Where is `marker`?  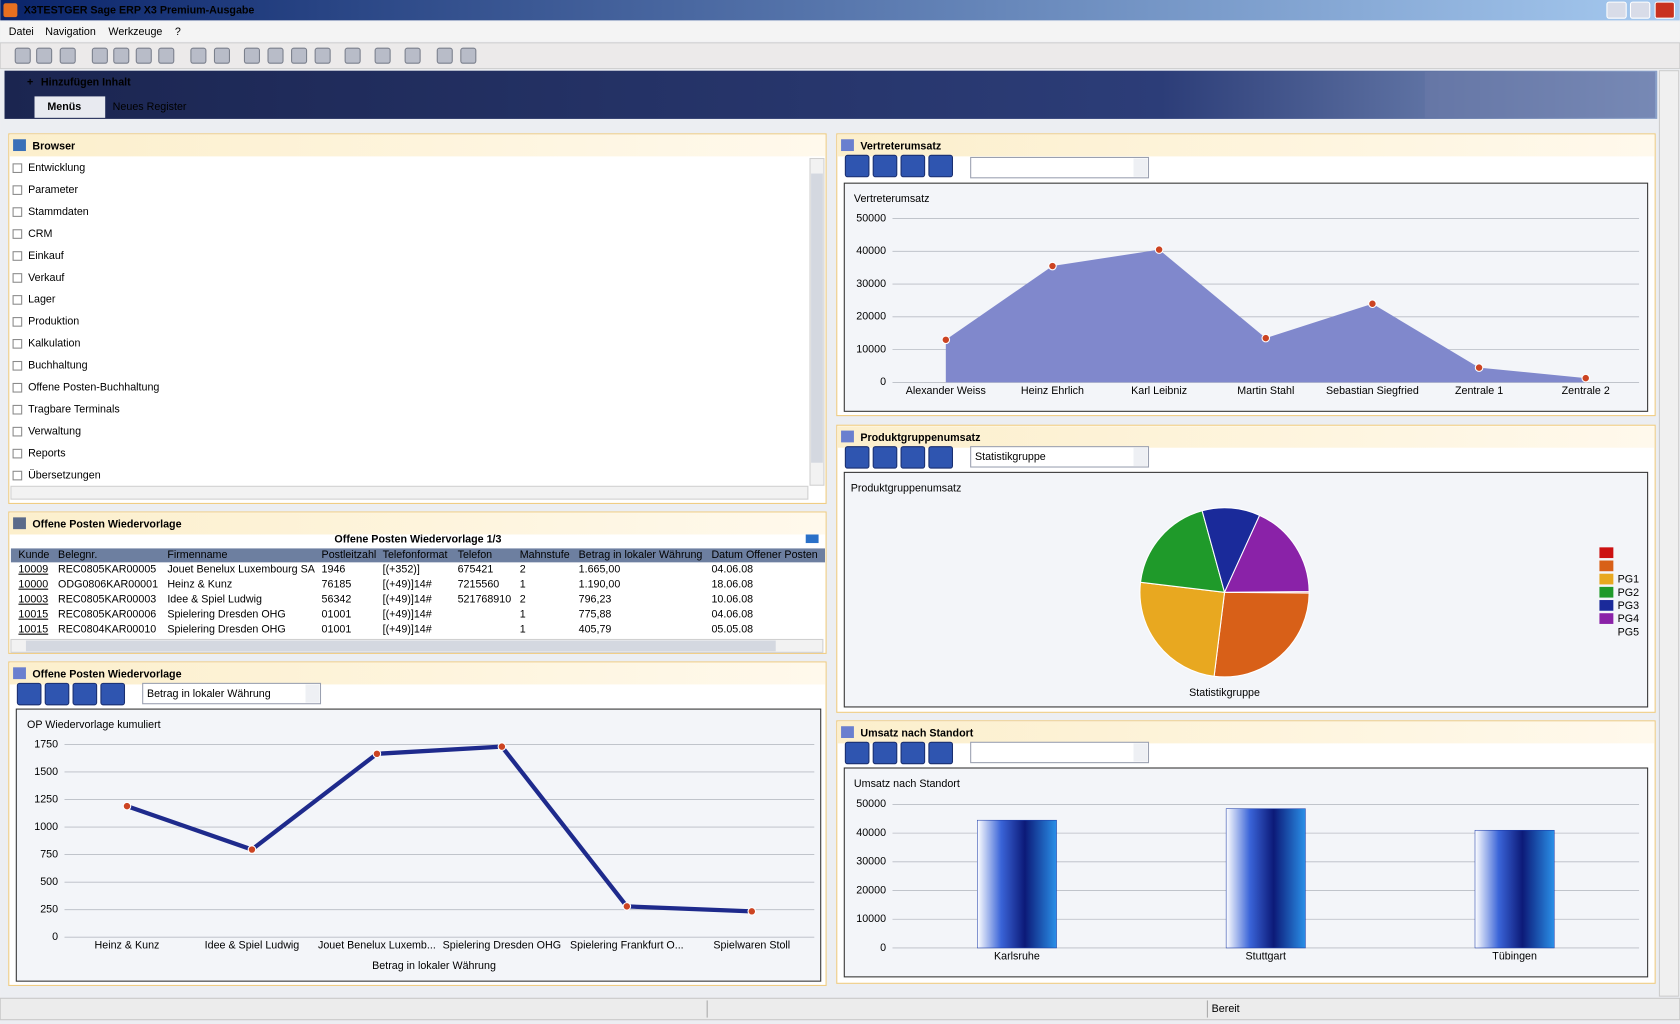 marker is located at coordinates (1159, 249).